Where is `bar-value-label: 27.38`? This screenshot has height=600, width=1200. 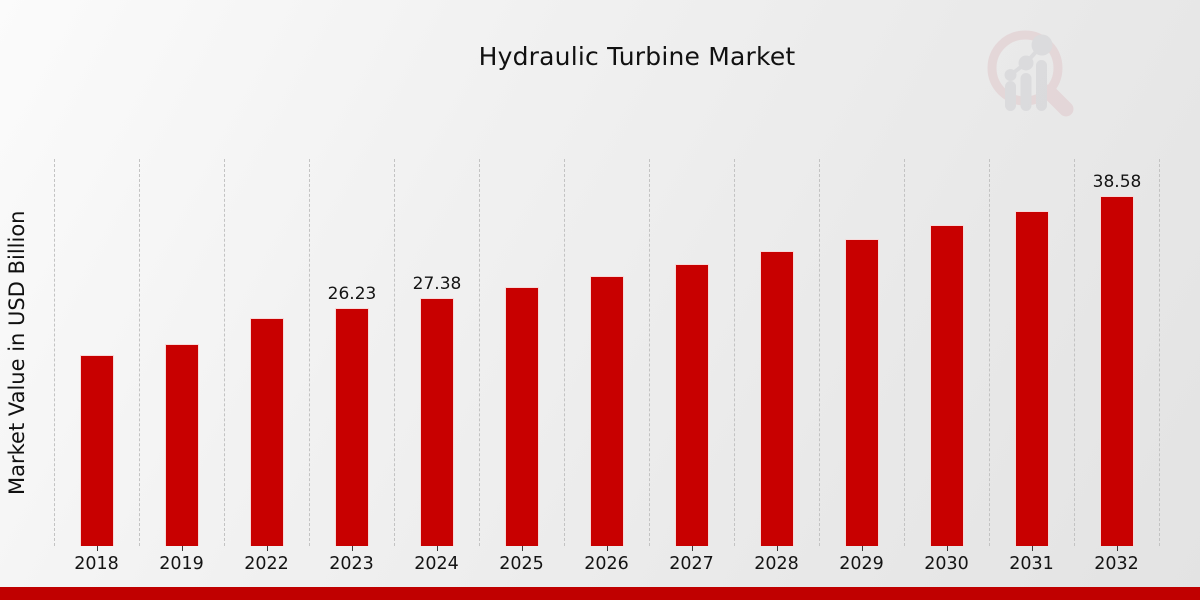
bar-value-label: 27.38 is located at coordinates (437, 283).